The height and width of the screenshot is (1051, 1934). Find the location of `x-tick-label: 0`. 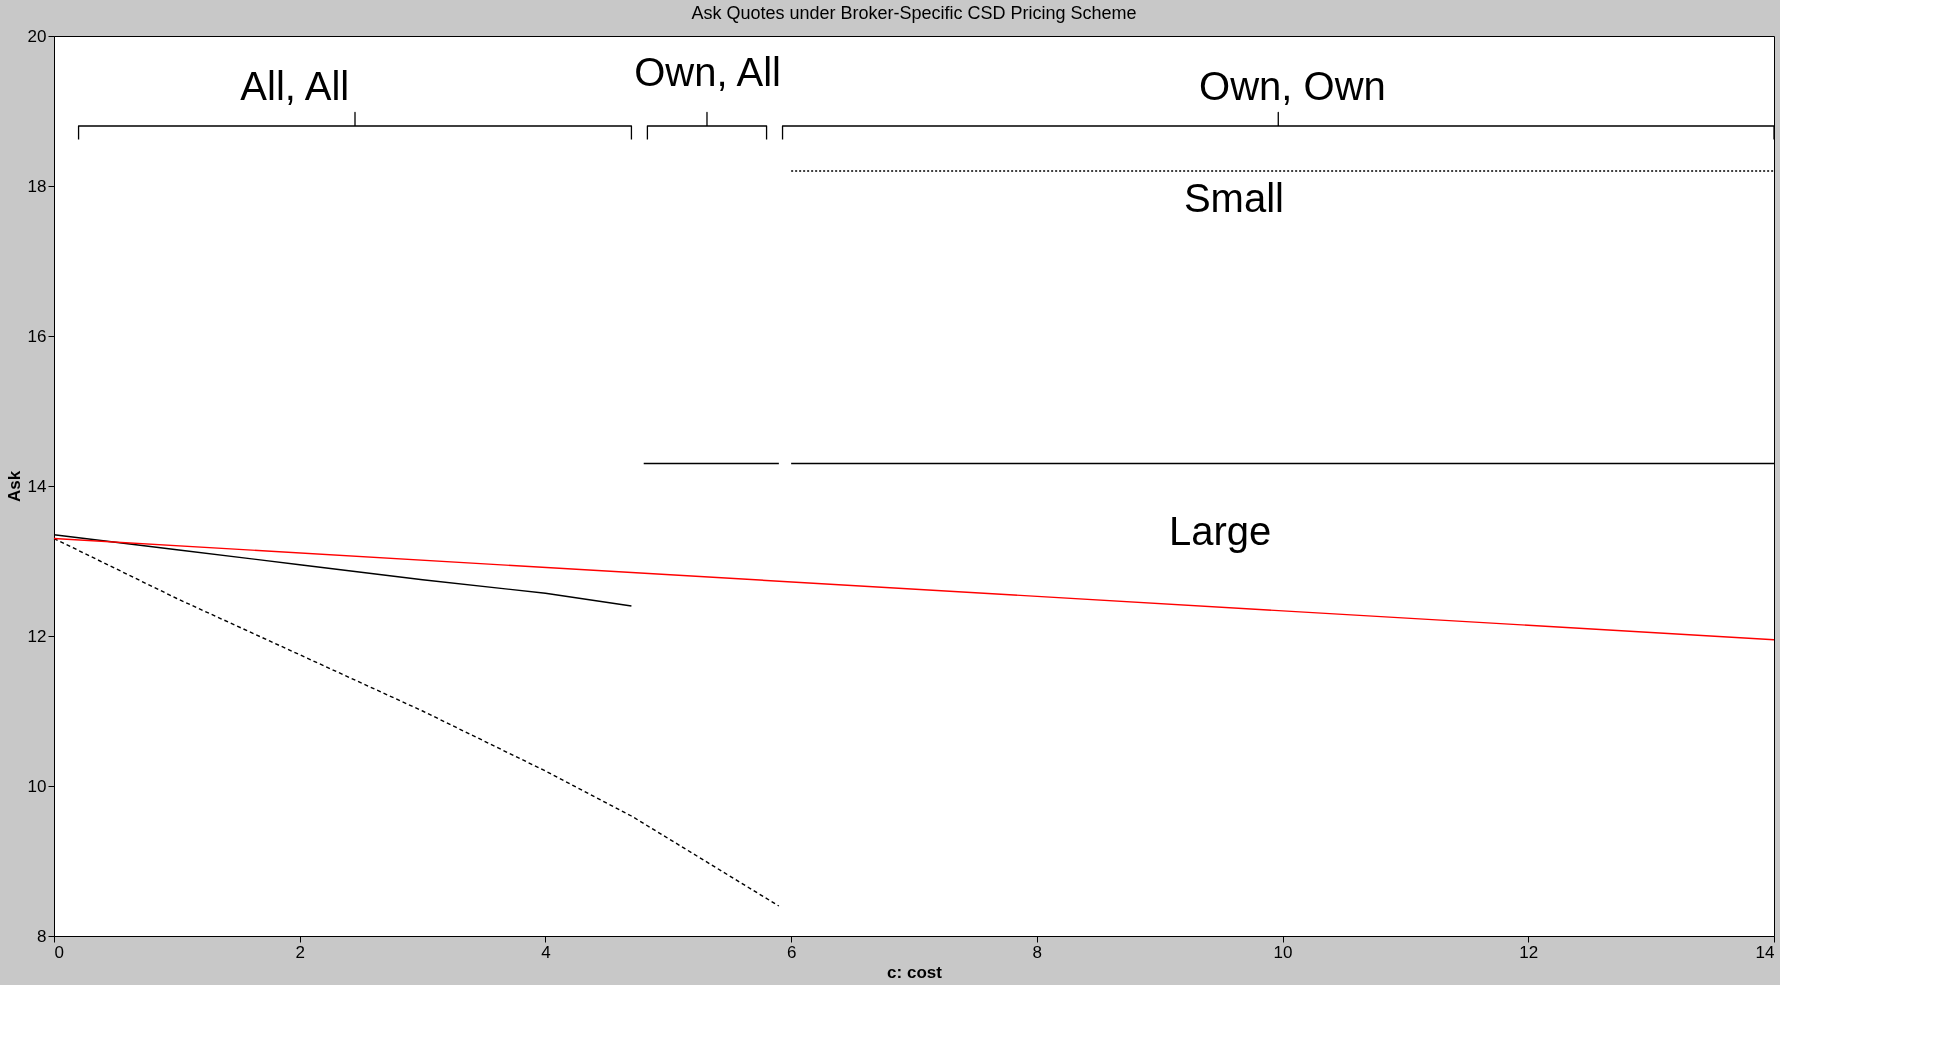

x-tick-label: 0 is located at coordinates (59, 952).